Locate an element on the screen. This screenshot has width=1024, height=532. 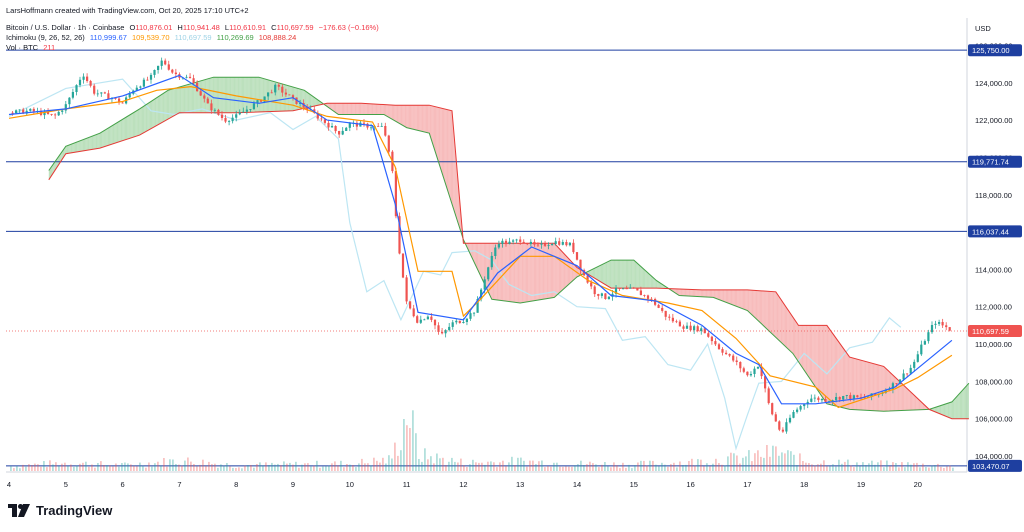
price-tick-label: 114,000.00 is located at coordinates (993, 269).